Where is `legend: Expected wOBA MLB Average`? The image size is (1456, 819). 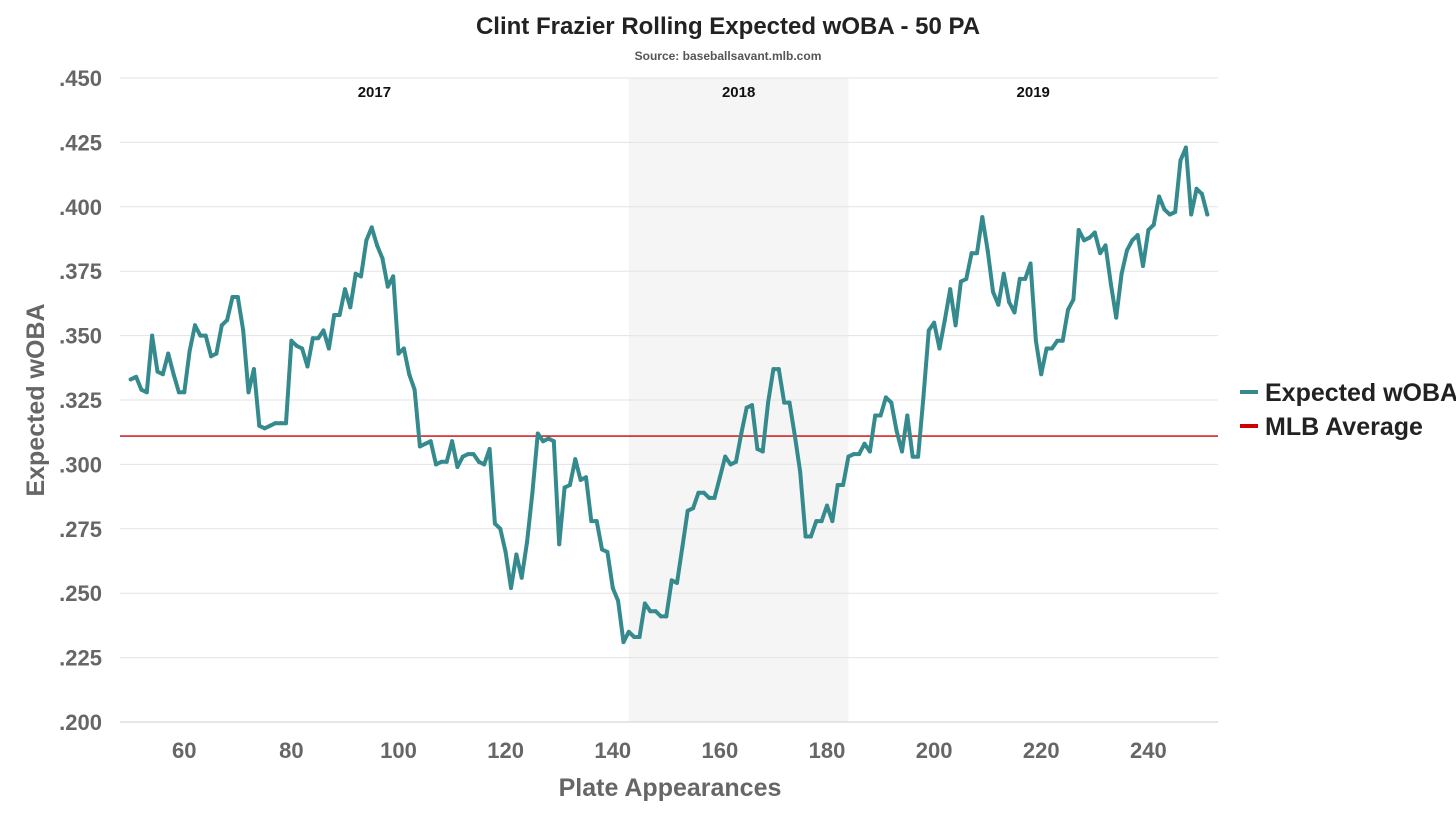
legend: Expected wOBA MLB Average is located at coordinates (1348, 410).